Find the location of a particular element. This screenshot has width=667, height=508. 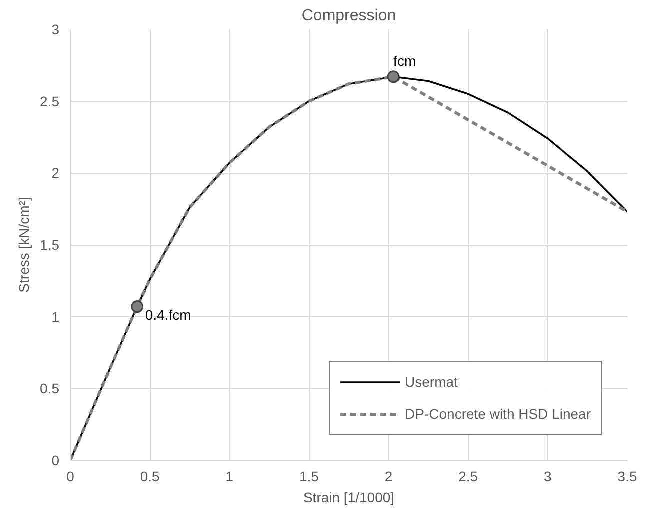

x-tick-label: 1 is located at coordinates (230, 476).